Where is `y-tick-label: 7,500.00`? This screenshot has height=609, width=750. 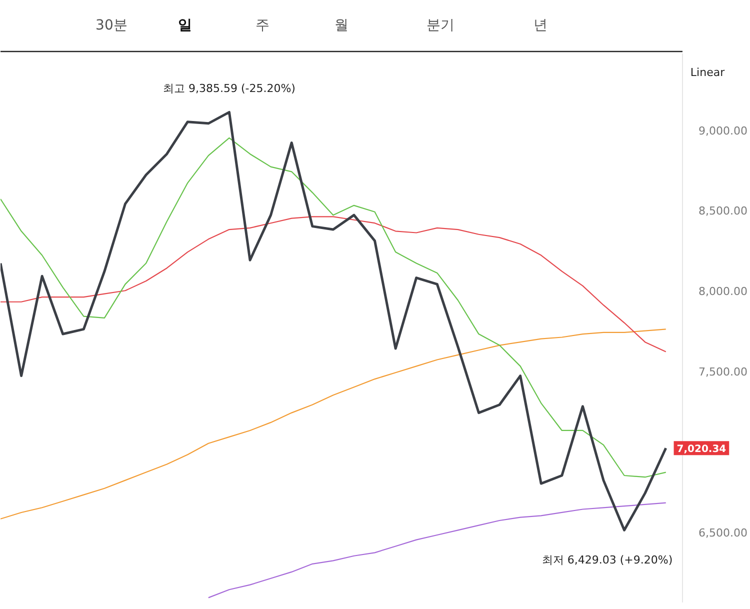
y-tick-label: 7,500.00 is located at coordinates (723, 372).